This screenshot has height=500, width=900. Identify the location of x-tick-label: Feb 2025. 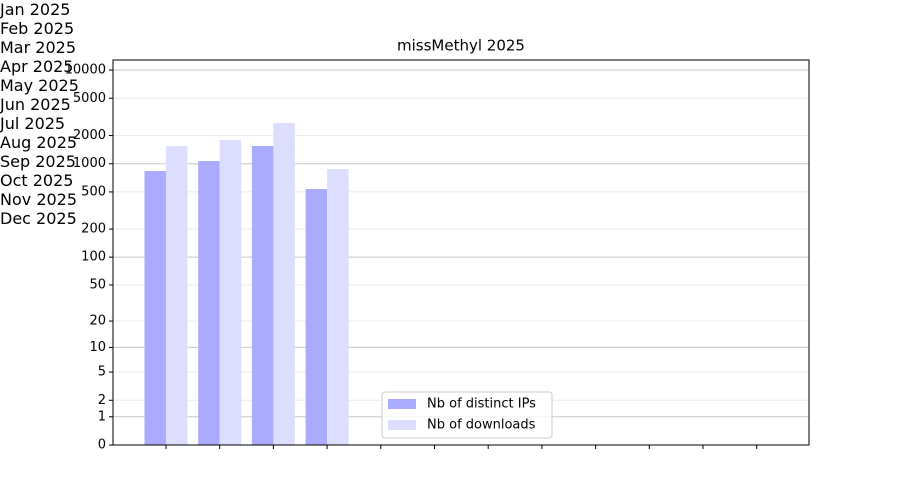
(37, 28).